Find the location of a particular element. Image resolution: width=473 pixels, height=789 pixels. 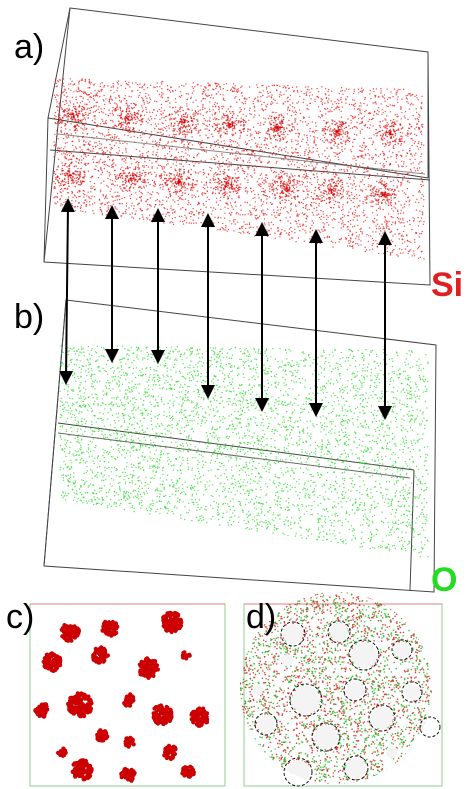

element-label-si: Si is located at coordinates (447, 285).